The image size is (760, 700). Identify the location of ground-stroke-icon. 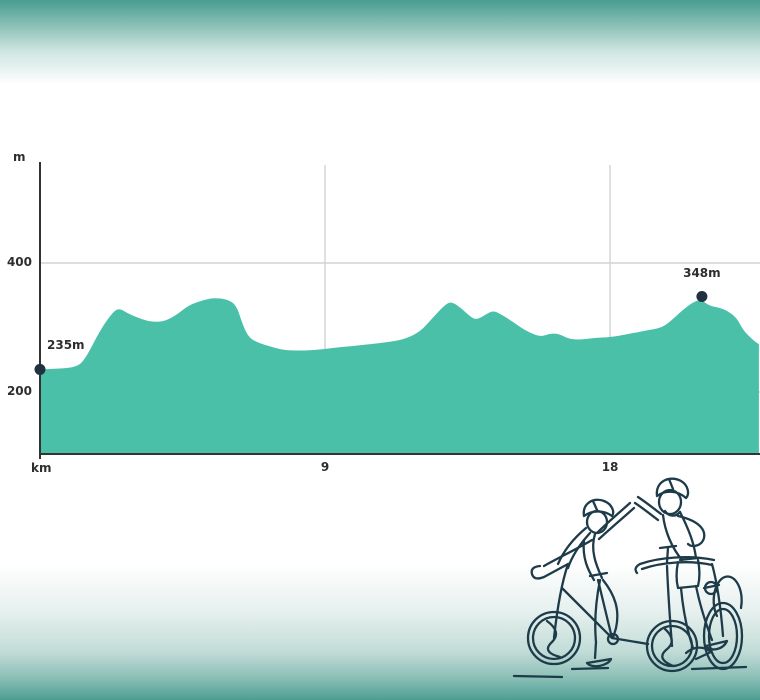
(630, 672).